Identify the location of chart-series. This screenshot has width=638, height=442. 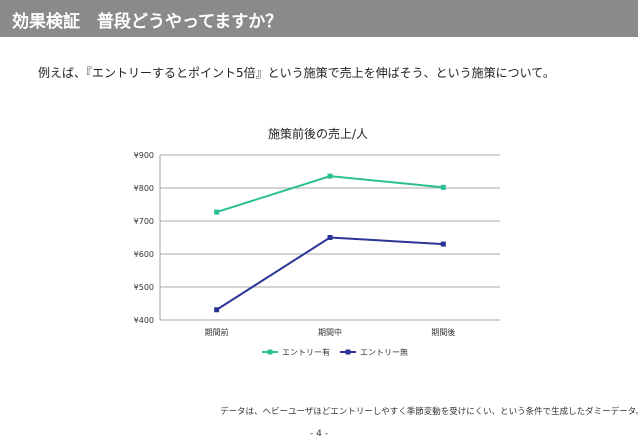
(330, 243).